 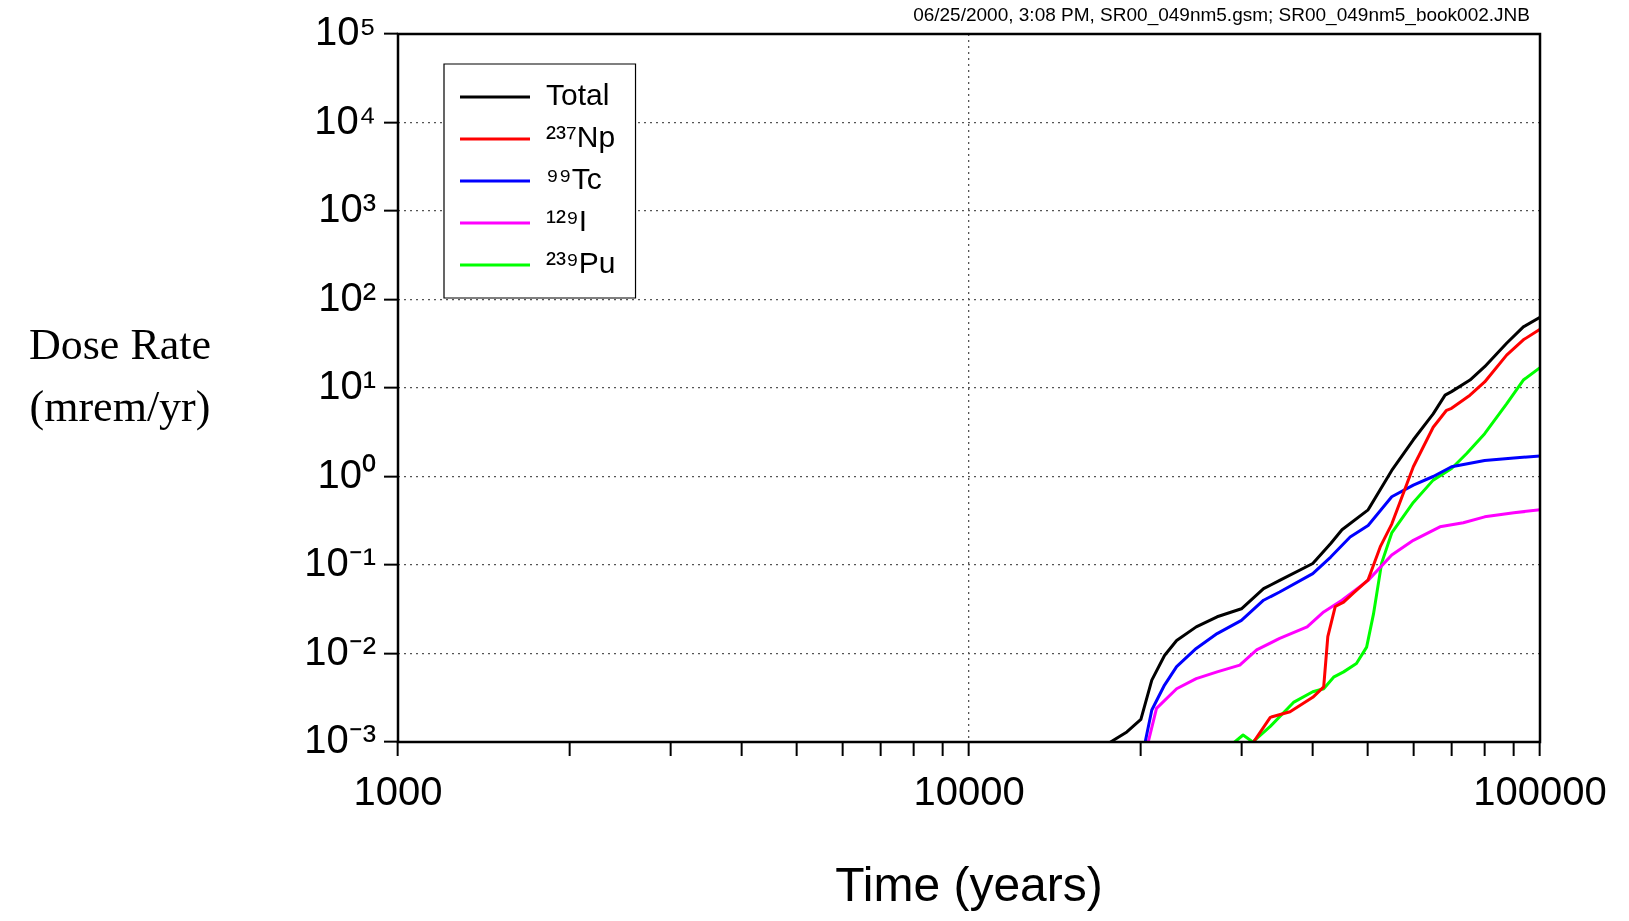 I want to click on text: 06/25/2000, 3:08 PM, SR00_049nm5.gsm; SR00_049nm5_book002.JNB, so click(x=1221, y=15).